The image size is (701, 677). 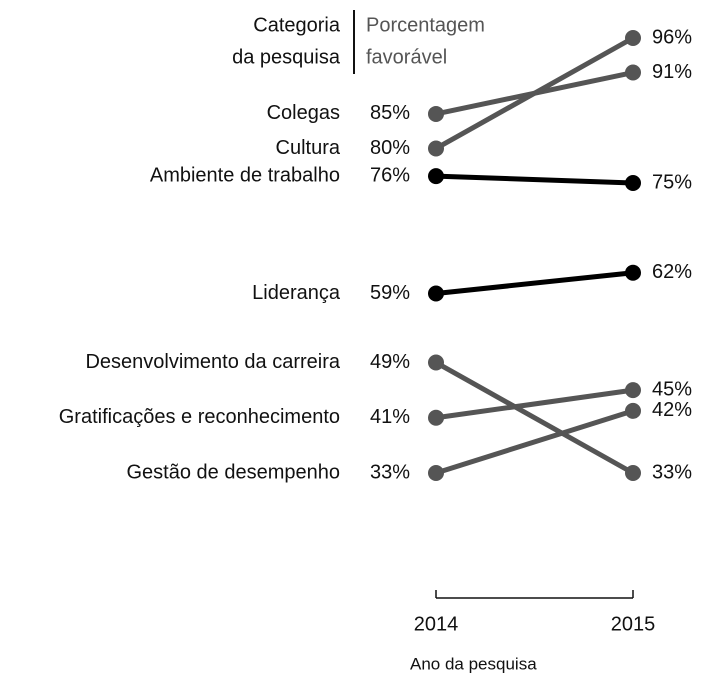 I want to click on x-axis-label: Ano da pesquisa, so click(x=473, y=663).